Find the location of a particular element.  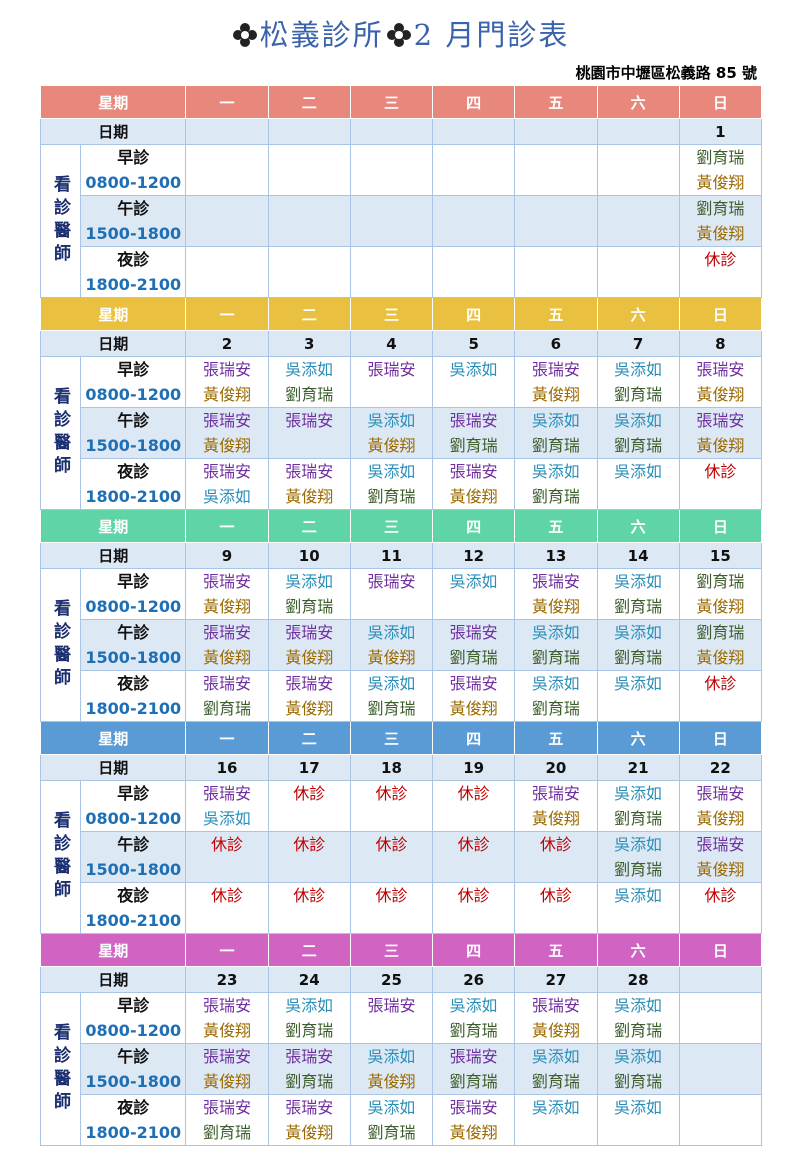

date-cell: 13 is located at coordinates (556, 555).